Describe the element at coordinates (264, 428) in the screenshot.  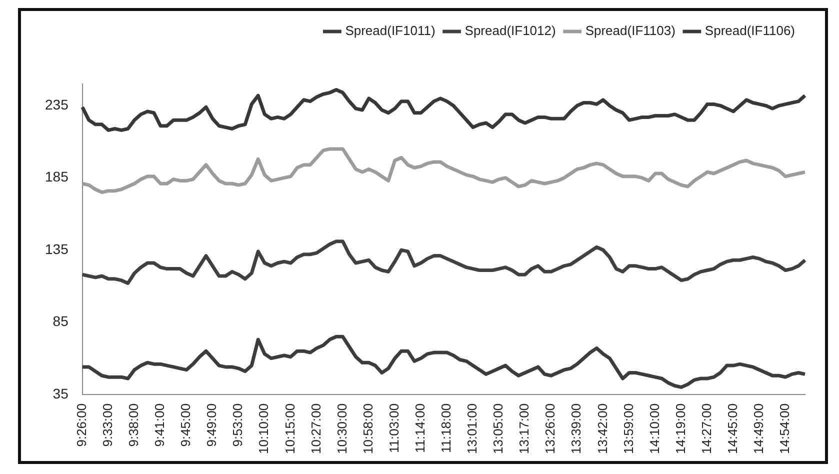
I see `x-tick-label: 10:10:00` at that location.